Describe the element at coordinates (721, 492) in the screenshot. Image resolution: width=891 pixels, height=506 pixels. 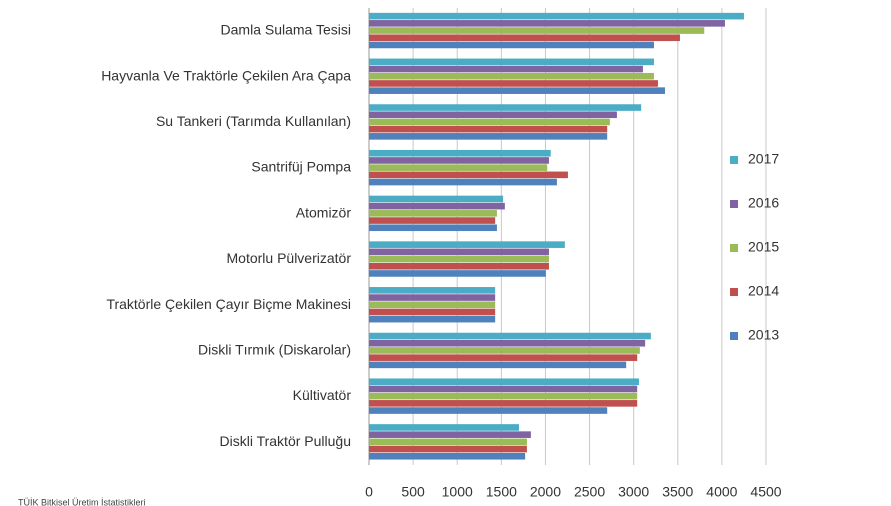
I see `x-tick-label: 4000` at that location.